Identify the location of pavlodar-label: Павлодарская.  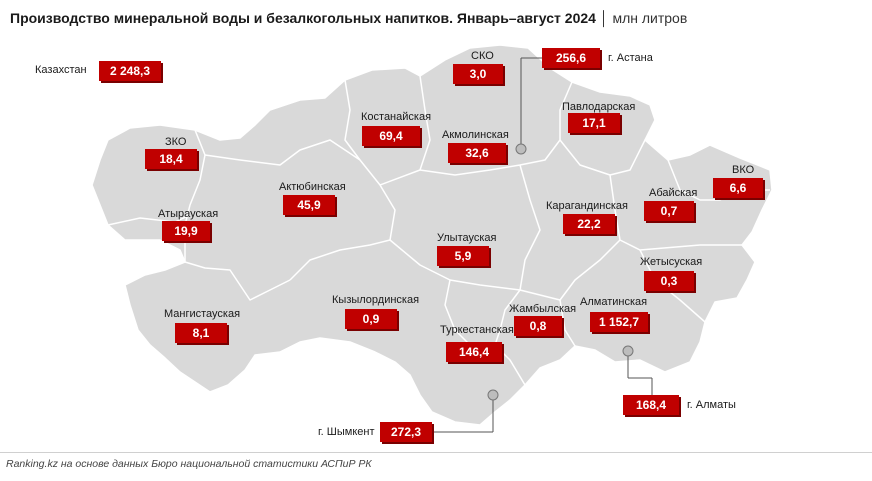
(599, 107).